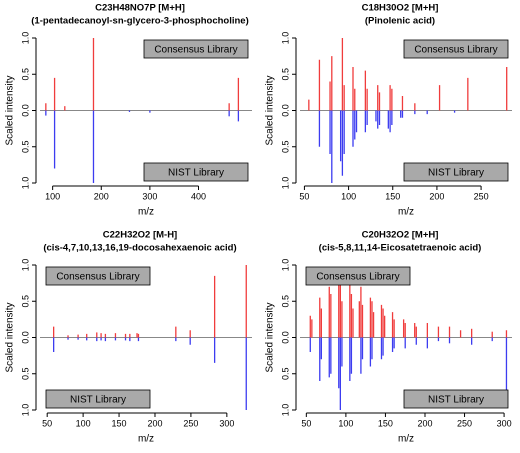 The image size is (520, 453). I want to click on panel-title: C20H32O2 [M+H], so click(400, 235).